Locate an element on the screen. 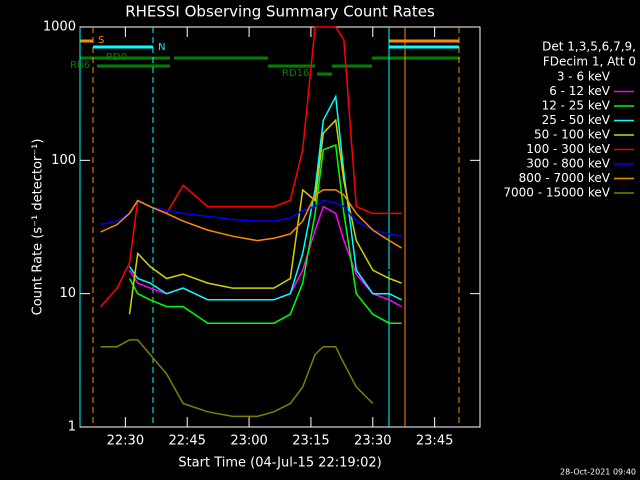 This screenshot has height=480, width=640. legend-label: 6 - 12 keV is located at coordinates (580, 91).